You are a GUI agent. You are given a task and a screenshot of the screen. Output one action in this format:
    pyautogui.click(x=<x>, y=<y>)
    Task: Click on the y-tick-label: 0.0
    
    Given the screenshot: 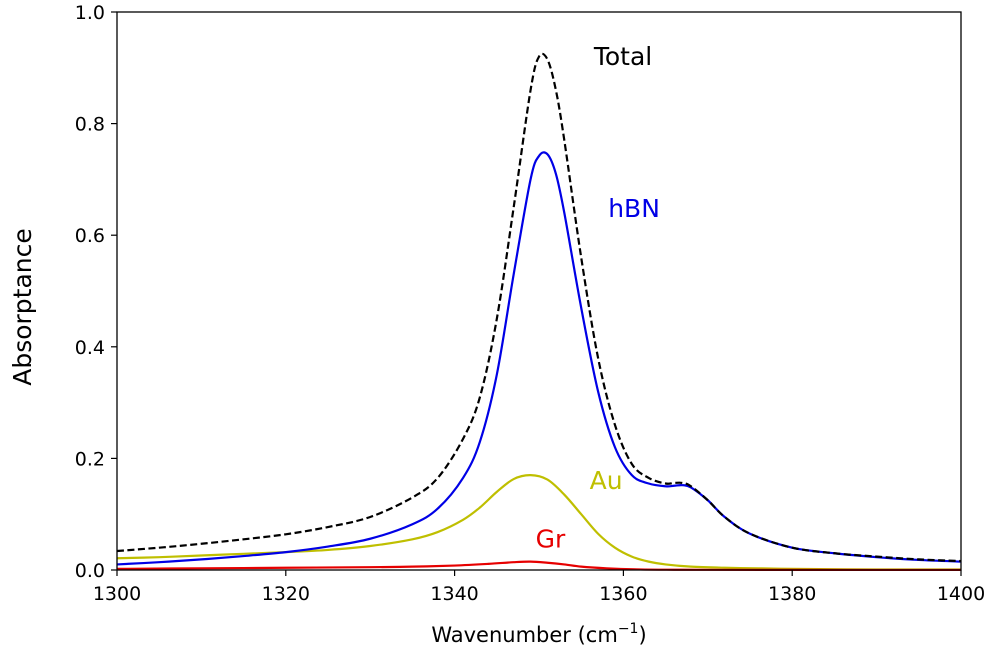 What is the action you would take?
    pyautogui.click(x=90, y=571)
    